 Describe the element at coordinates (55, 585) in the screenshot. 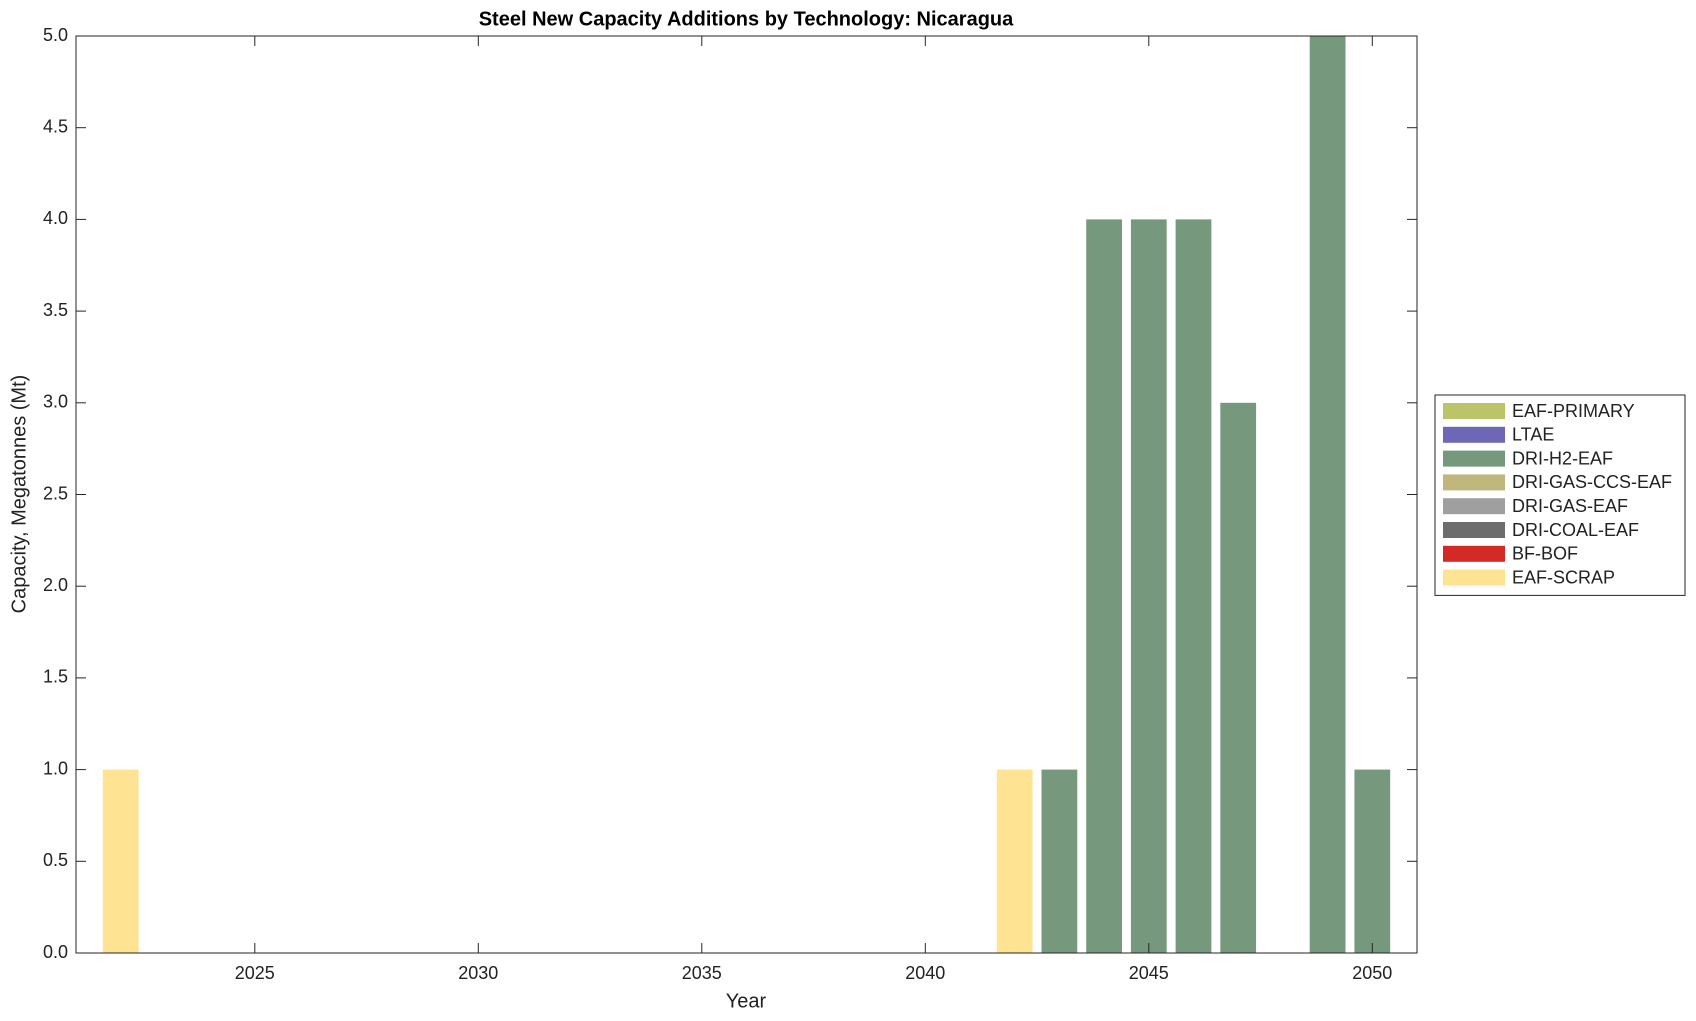

I see `y-tick-label: 2.0` at that location.